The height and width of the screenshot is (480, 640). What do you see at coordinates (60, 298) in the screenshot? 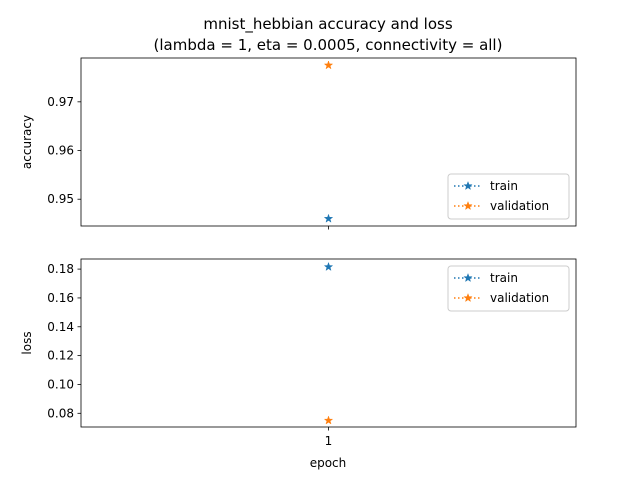
I see `y-tick-label: 0.16` at bounding box center [60, 298].